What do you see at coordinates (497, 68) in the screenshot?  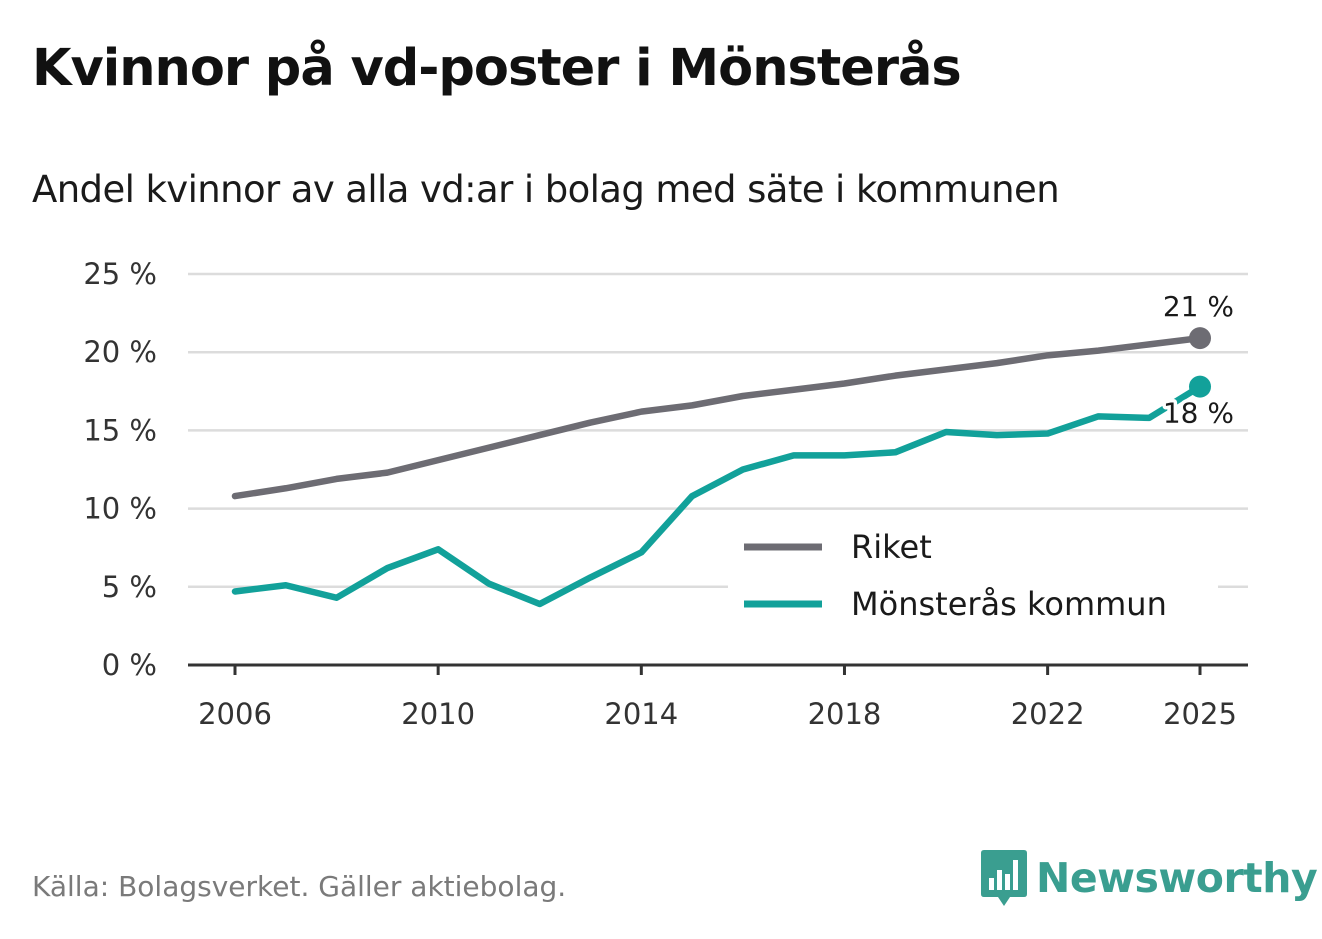 I see `chart-title: Kvinnor på vd-poster i Mönsterås` at bounding box center [497, 68].